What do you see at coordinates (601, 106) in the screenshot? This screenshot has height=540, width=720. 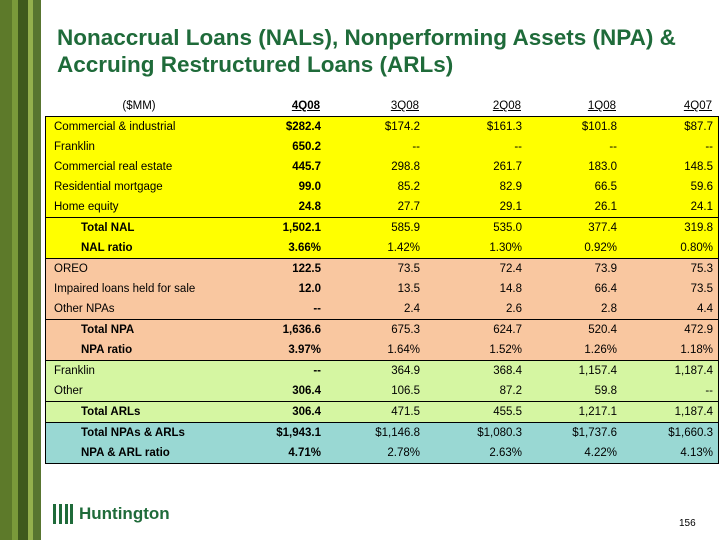 I see `header-col: 1Q08` at bounding box center [601, 106].